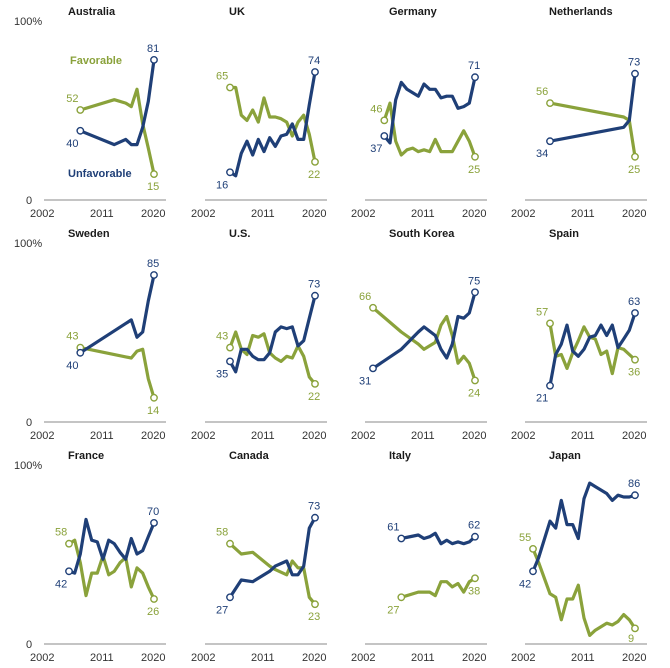 The image size is (670, 668). I want to click on panel-netherlands: Netherlands 2002 2011 2020 56 25 34 73, so click(579, 113).